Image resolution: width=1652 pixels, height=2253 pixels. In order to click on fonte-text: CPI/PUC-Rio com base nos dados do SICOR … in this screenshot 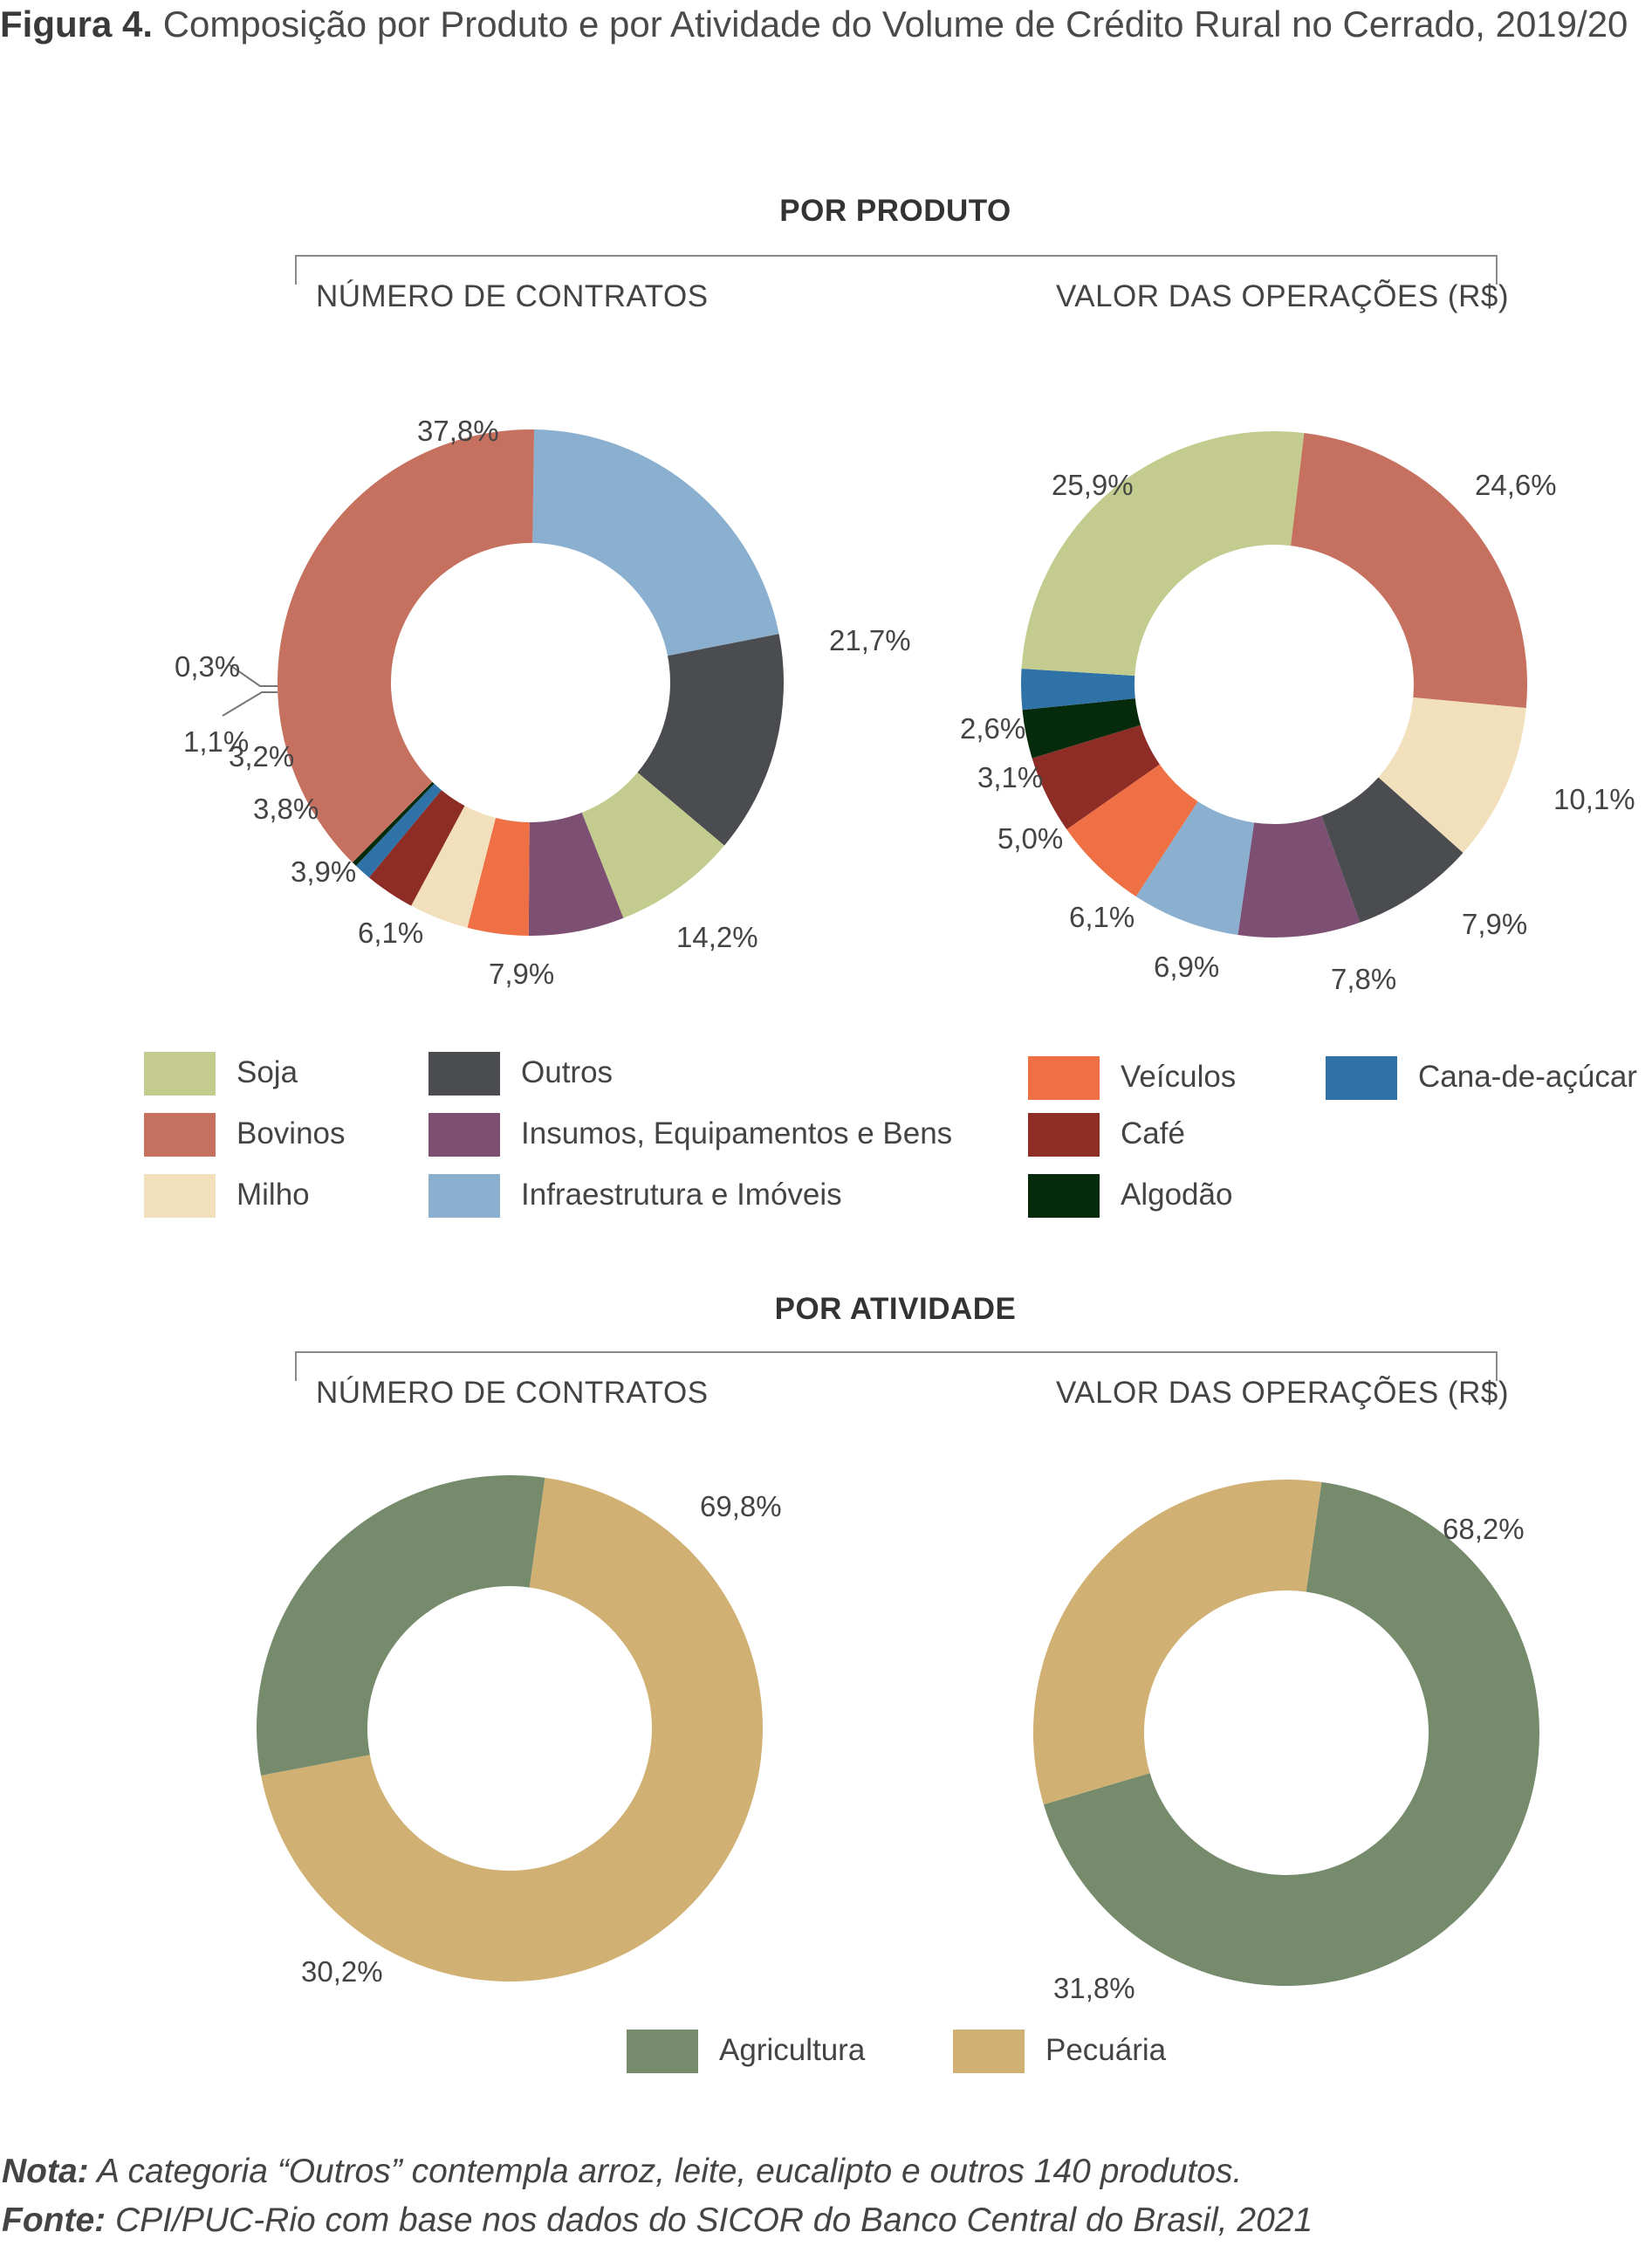, I will do `click(713, 2220)`.